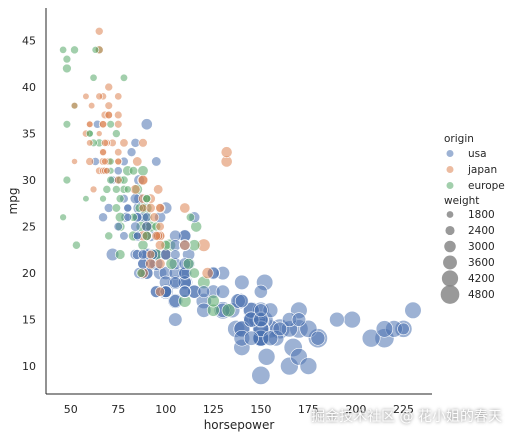 The height and width of the screenshot is (438, 514). I want to click on y-tick-label: 10, so click(29, 366).